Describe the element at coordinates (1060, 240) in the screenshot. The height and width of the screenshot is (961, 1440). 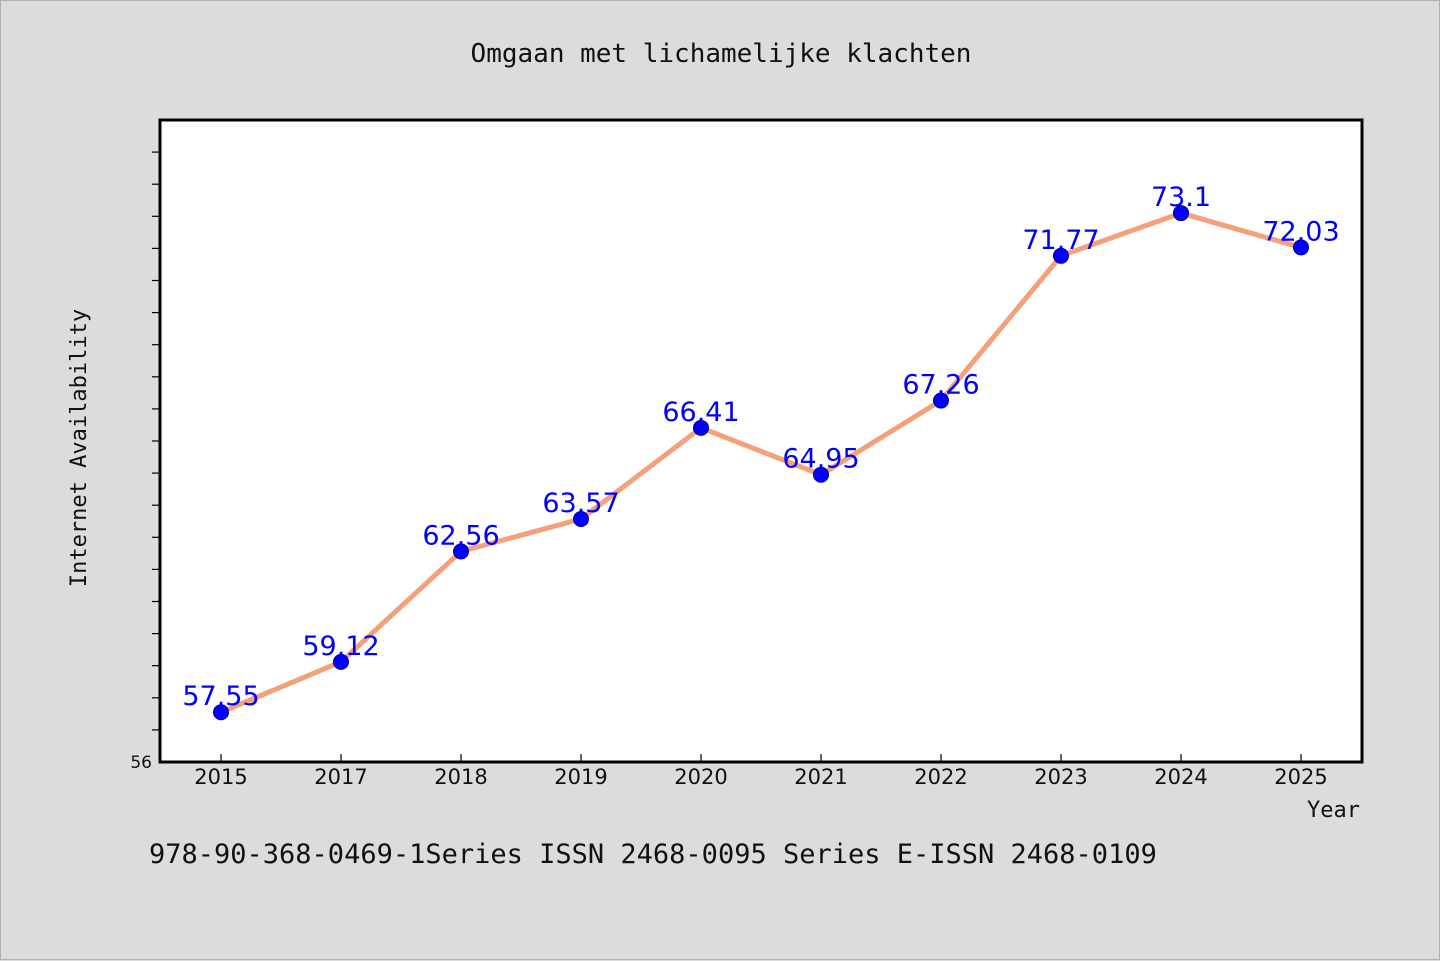
I see `data-label: 71.77` at that location.